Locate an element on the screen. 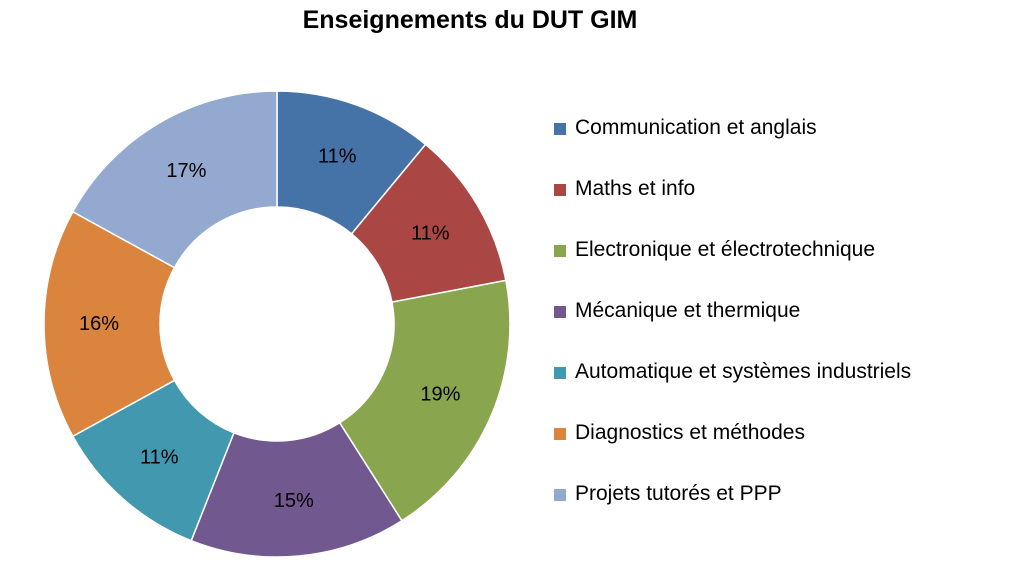  legend-label: Diagnostics et méthodes is located at coordinates (690, 432).